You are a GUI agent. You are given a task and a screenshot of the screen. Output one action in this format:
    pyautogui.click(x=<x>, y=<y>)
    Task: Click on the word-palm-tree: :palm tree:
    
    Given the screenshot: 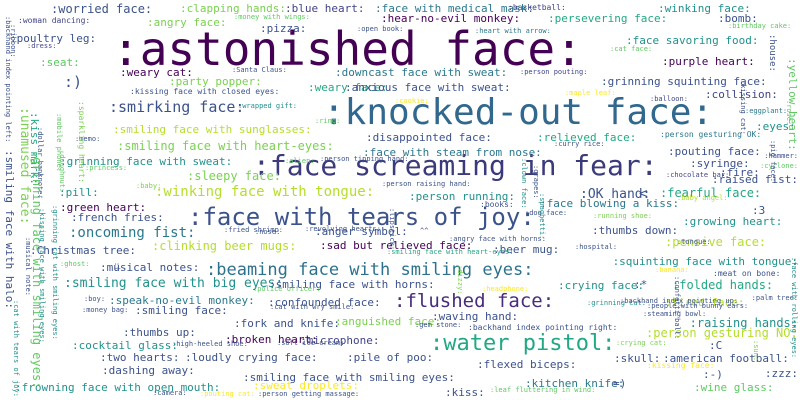 What is the action you would take?
    pyautogui.click(x=774, y=298)
    